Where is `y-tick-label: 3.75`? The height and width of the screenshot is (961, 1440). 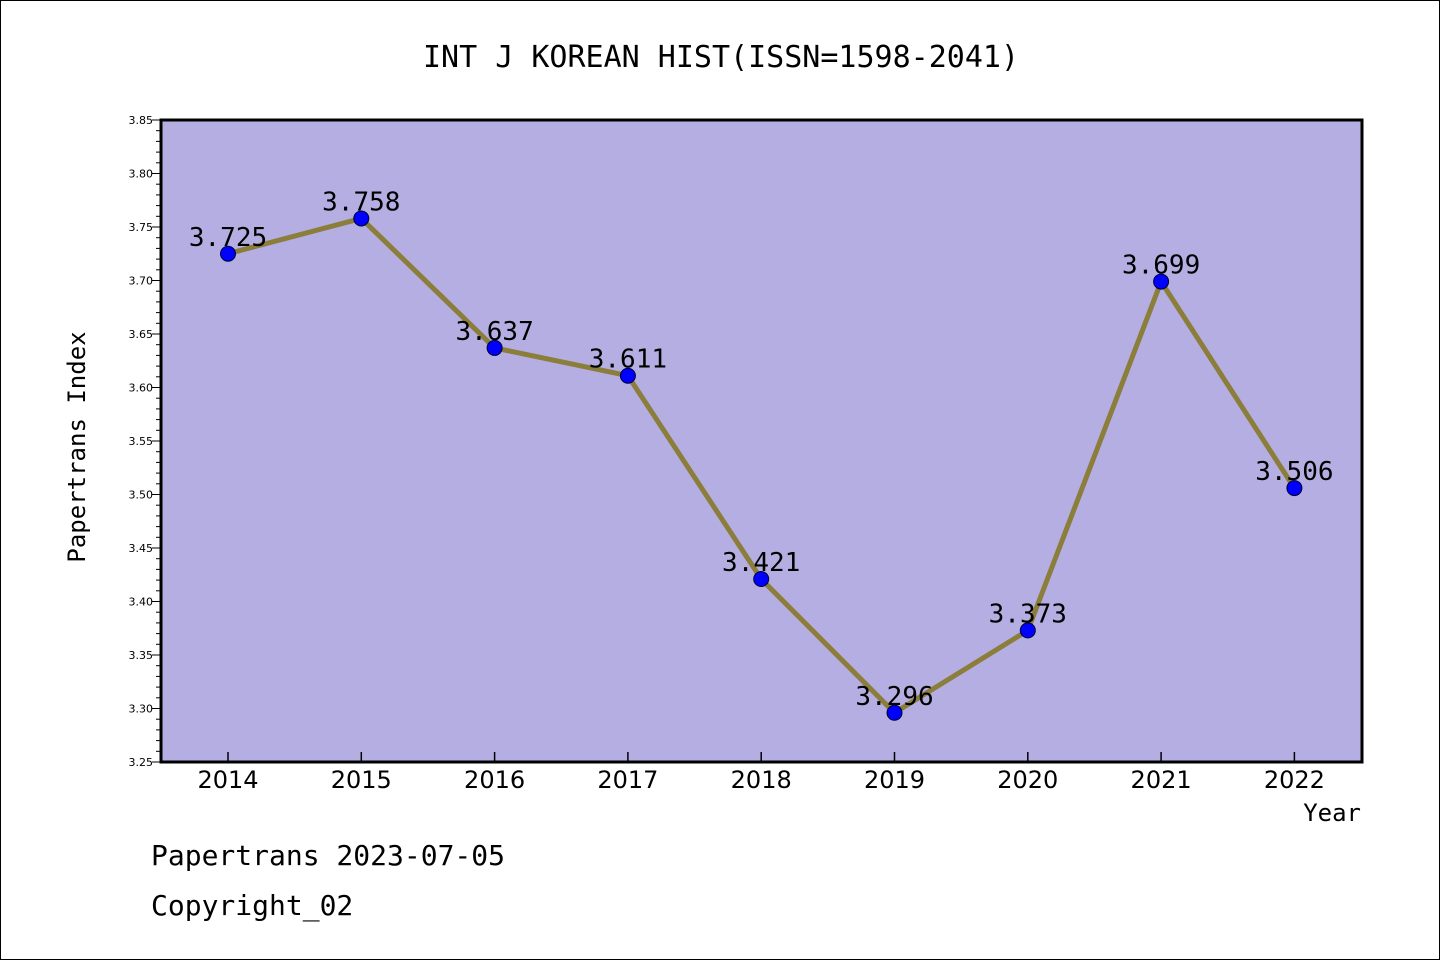 y-tick-label: 3.75 is located at coordinates (141, 227).